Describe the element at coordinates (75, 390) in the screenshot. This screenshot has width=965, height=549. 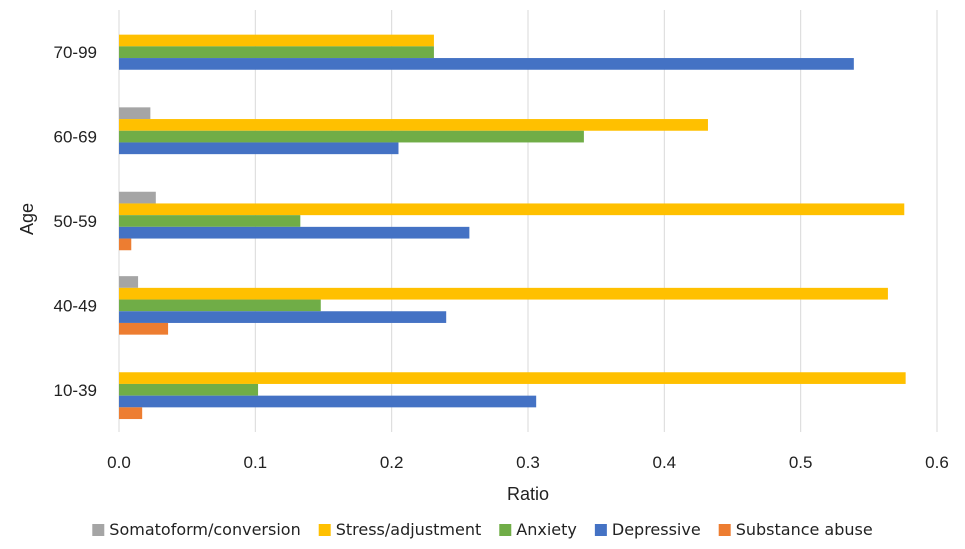
I see `y-tick-label: 10-39` at that location.